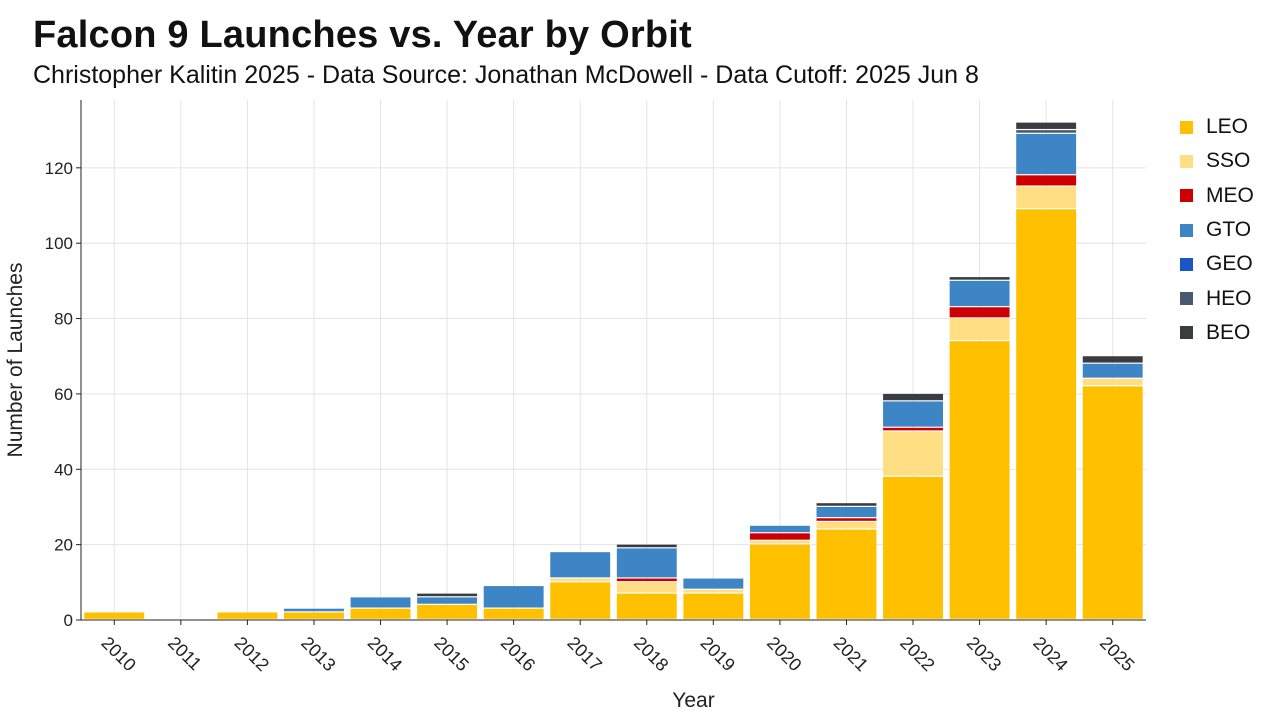  I want to click on legend-item-gto: GTO, so click(1217, 230).